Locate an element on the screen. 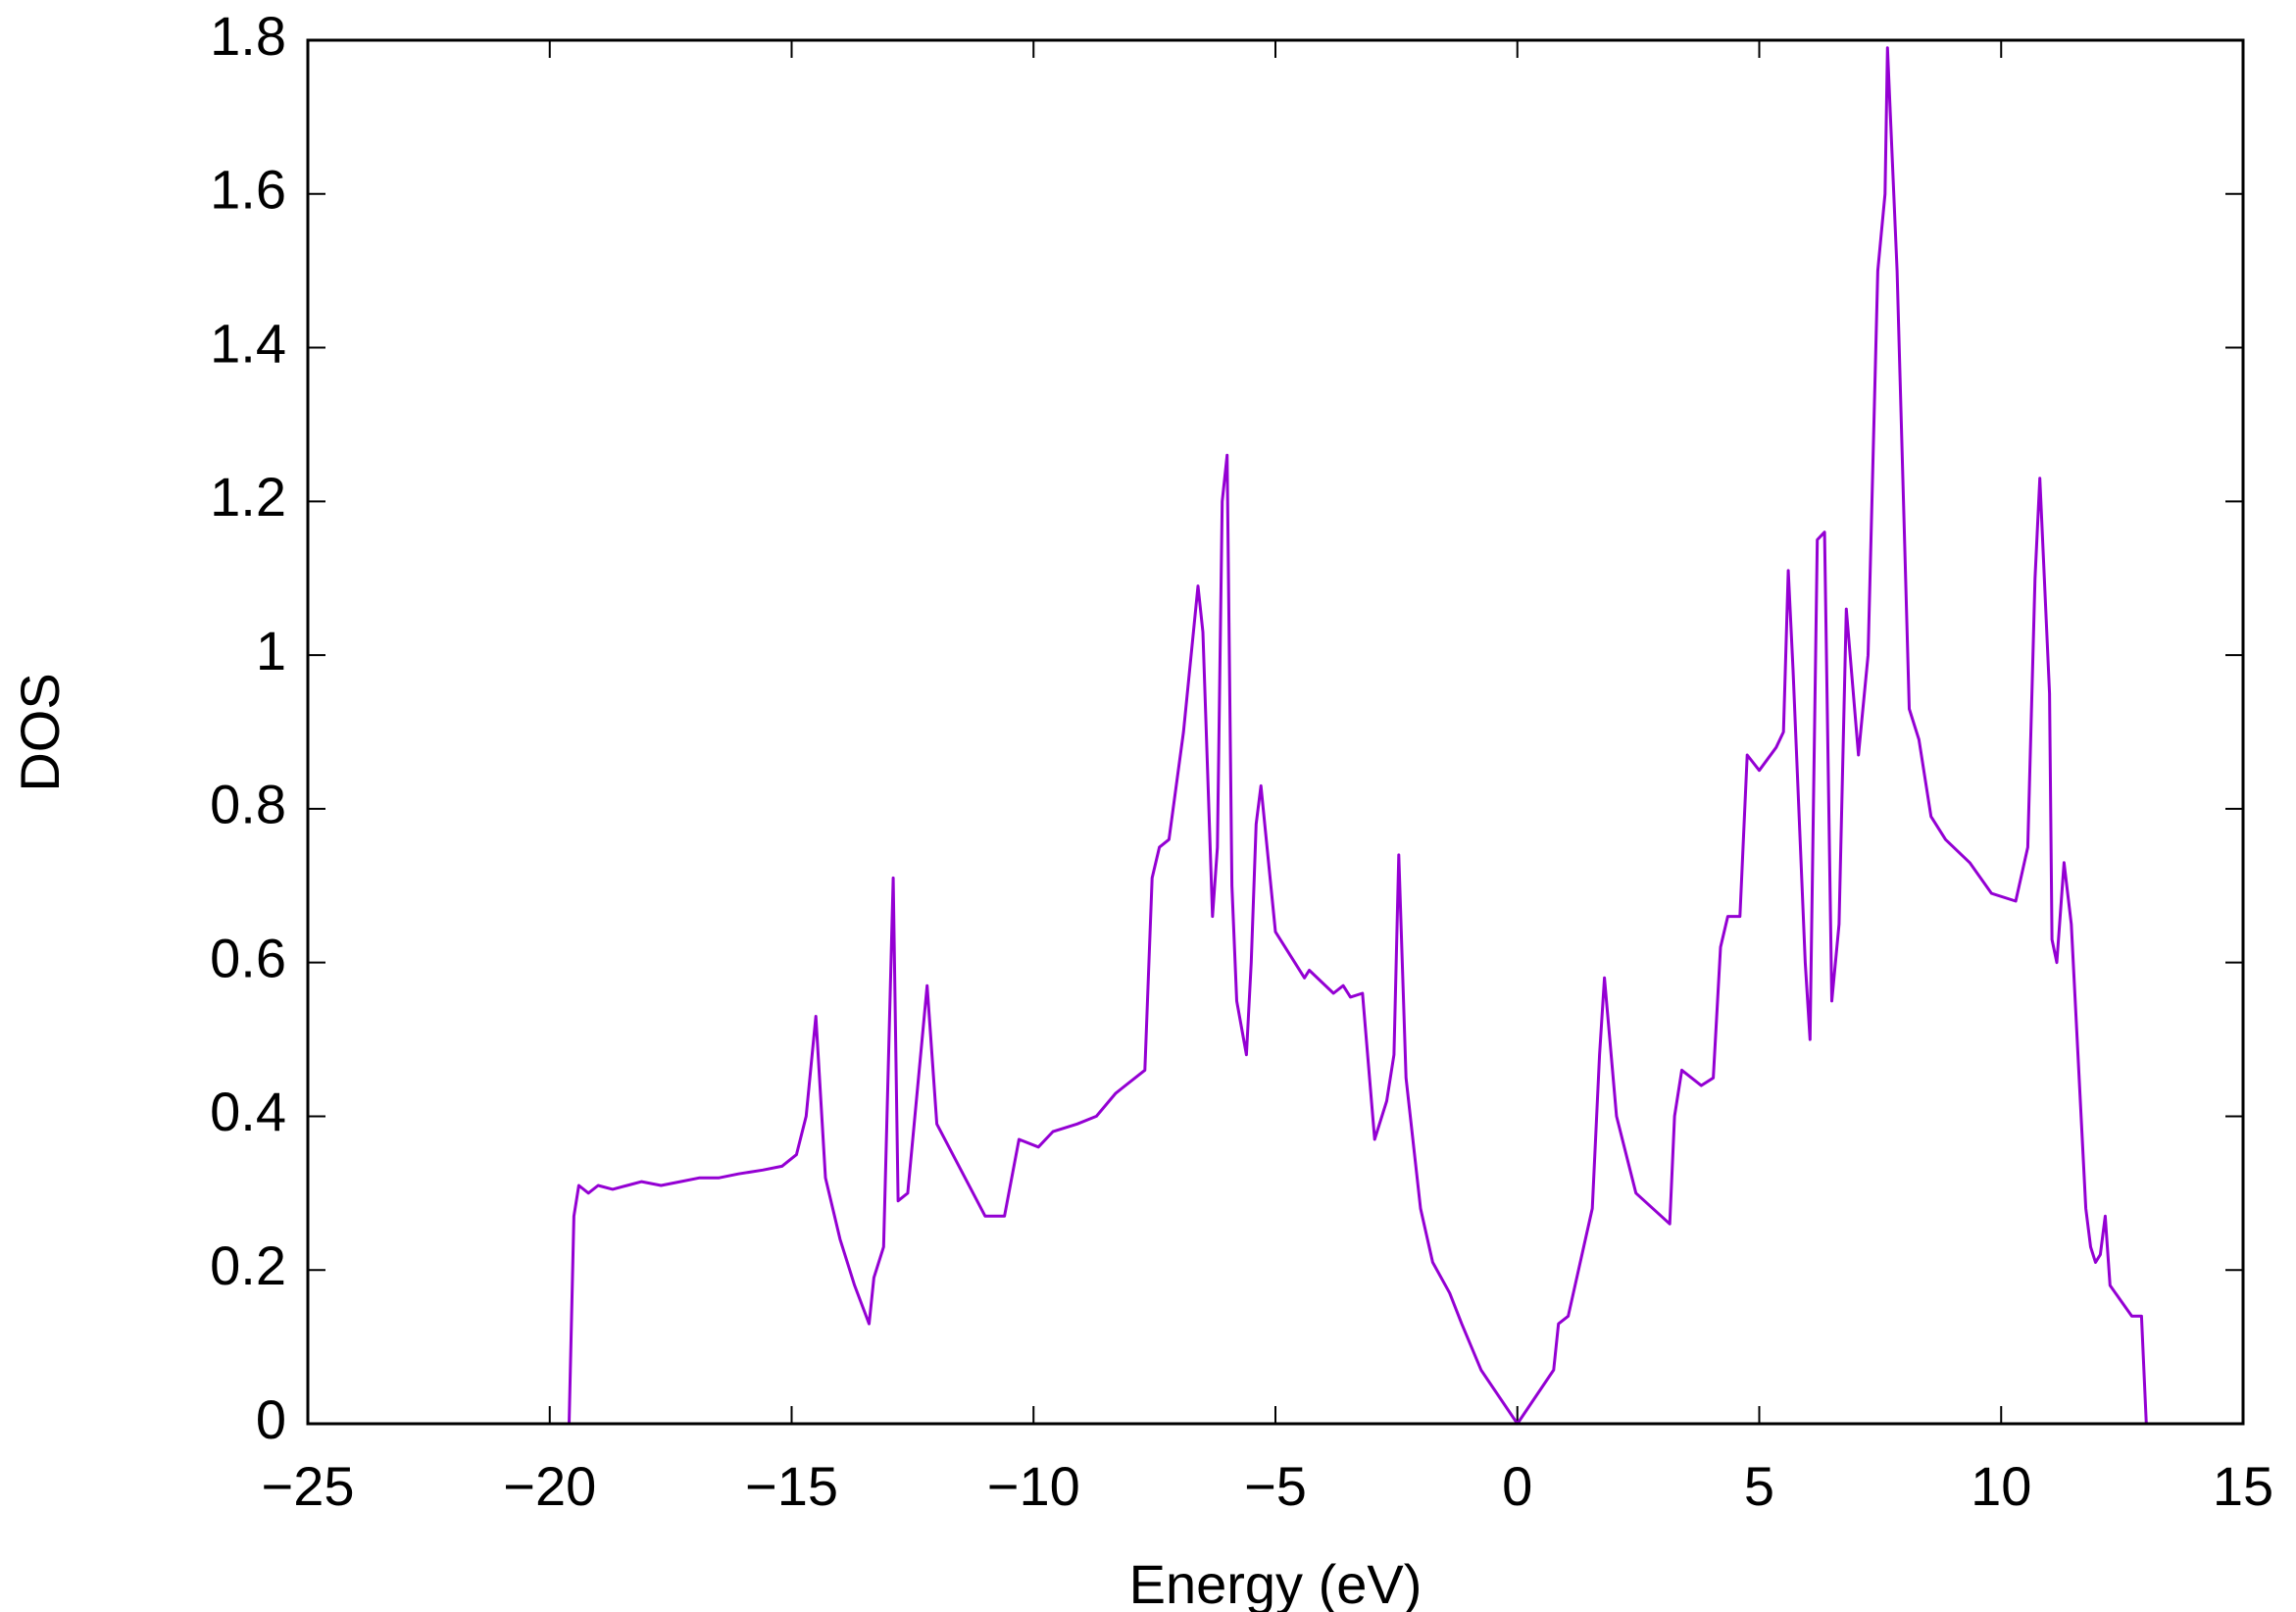 The height and width of the screenshot is (1612, 2296). x-tick-label: 0 is located at coordinates (1517, 1486).